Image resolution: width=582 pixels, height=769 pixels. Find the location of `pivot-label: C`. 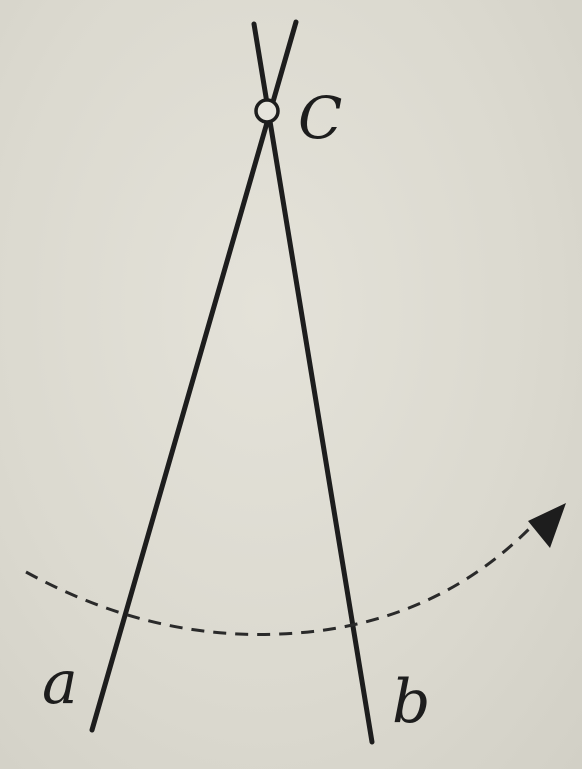

pivot-label: C is located at coordinates (320, 118).